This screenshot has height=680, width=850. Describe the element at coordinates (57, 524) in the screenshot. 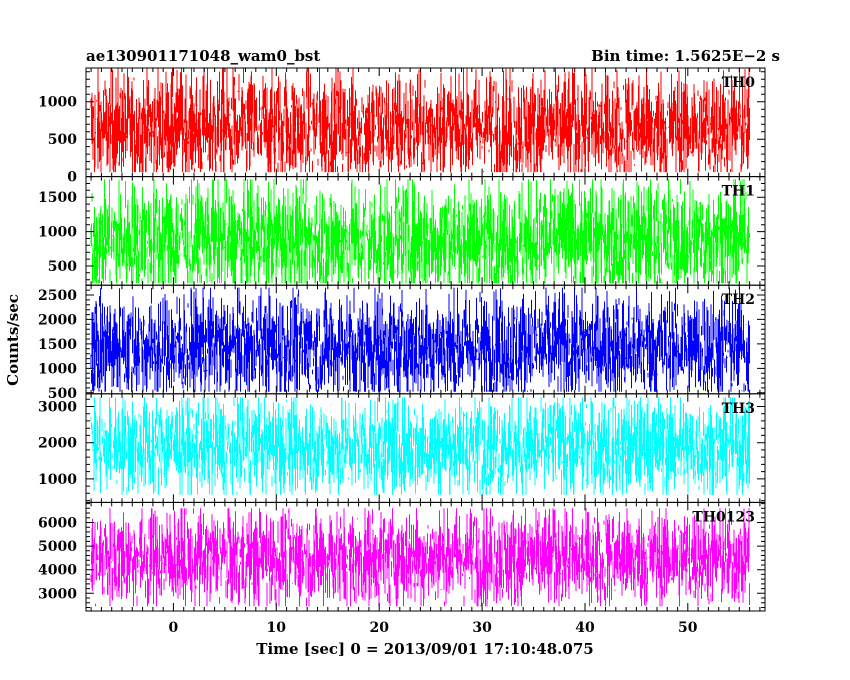

I see `y-tick-label: 6000` at that location.